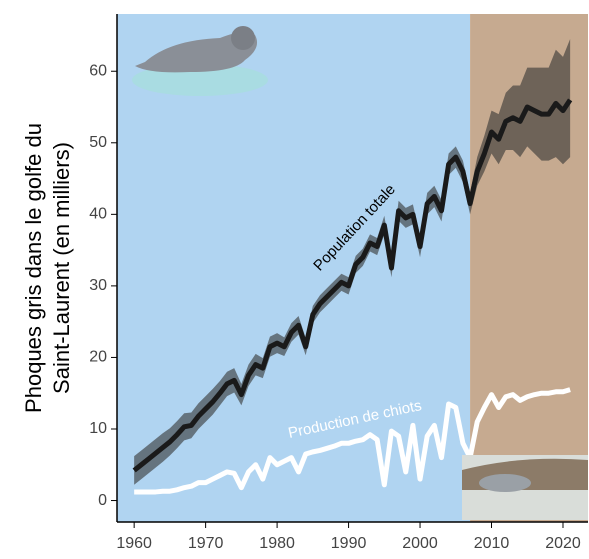 This screenshot has width=589, height=559. What do you see at coordinates (98, 70) in the screenshot?
I see `y-tick-label: 60` at bounding box center [98, 70].